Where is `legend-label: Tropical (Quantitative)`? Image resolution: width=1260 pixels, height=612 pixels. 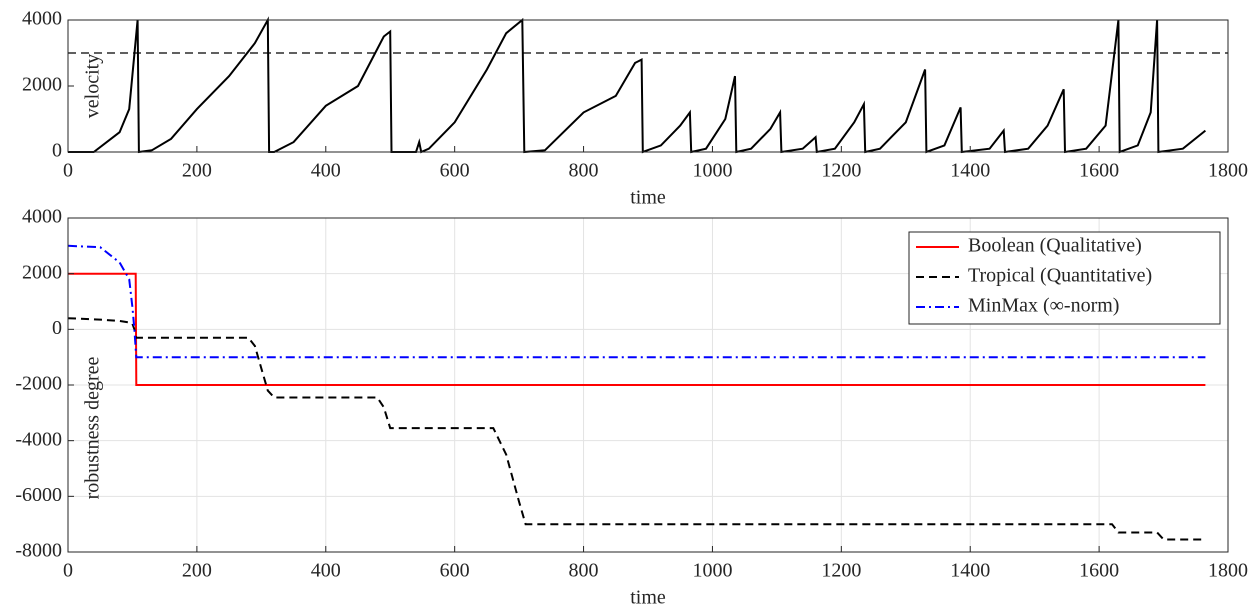
legend-label: Tropical (Quantitative) is located at coordinates (1060, 276).